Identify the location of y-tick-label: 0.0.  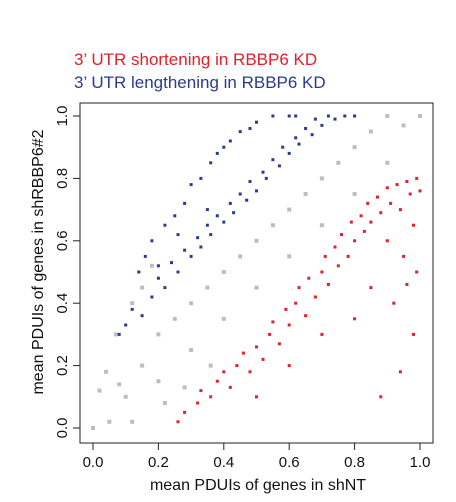
(62, 428).